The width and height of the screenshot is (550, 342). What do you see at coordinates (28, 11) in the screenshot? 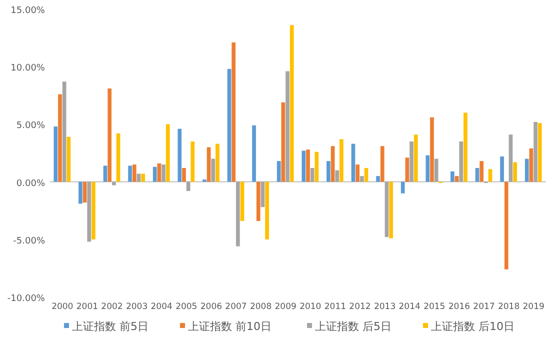
I see `y-tick-label: 15.00%` at bounding box center [28, 11].